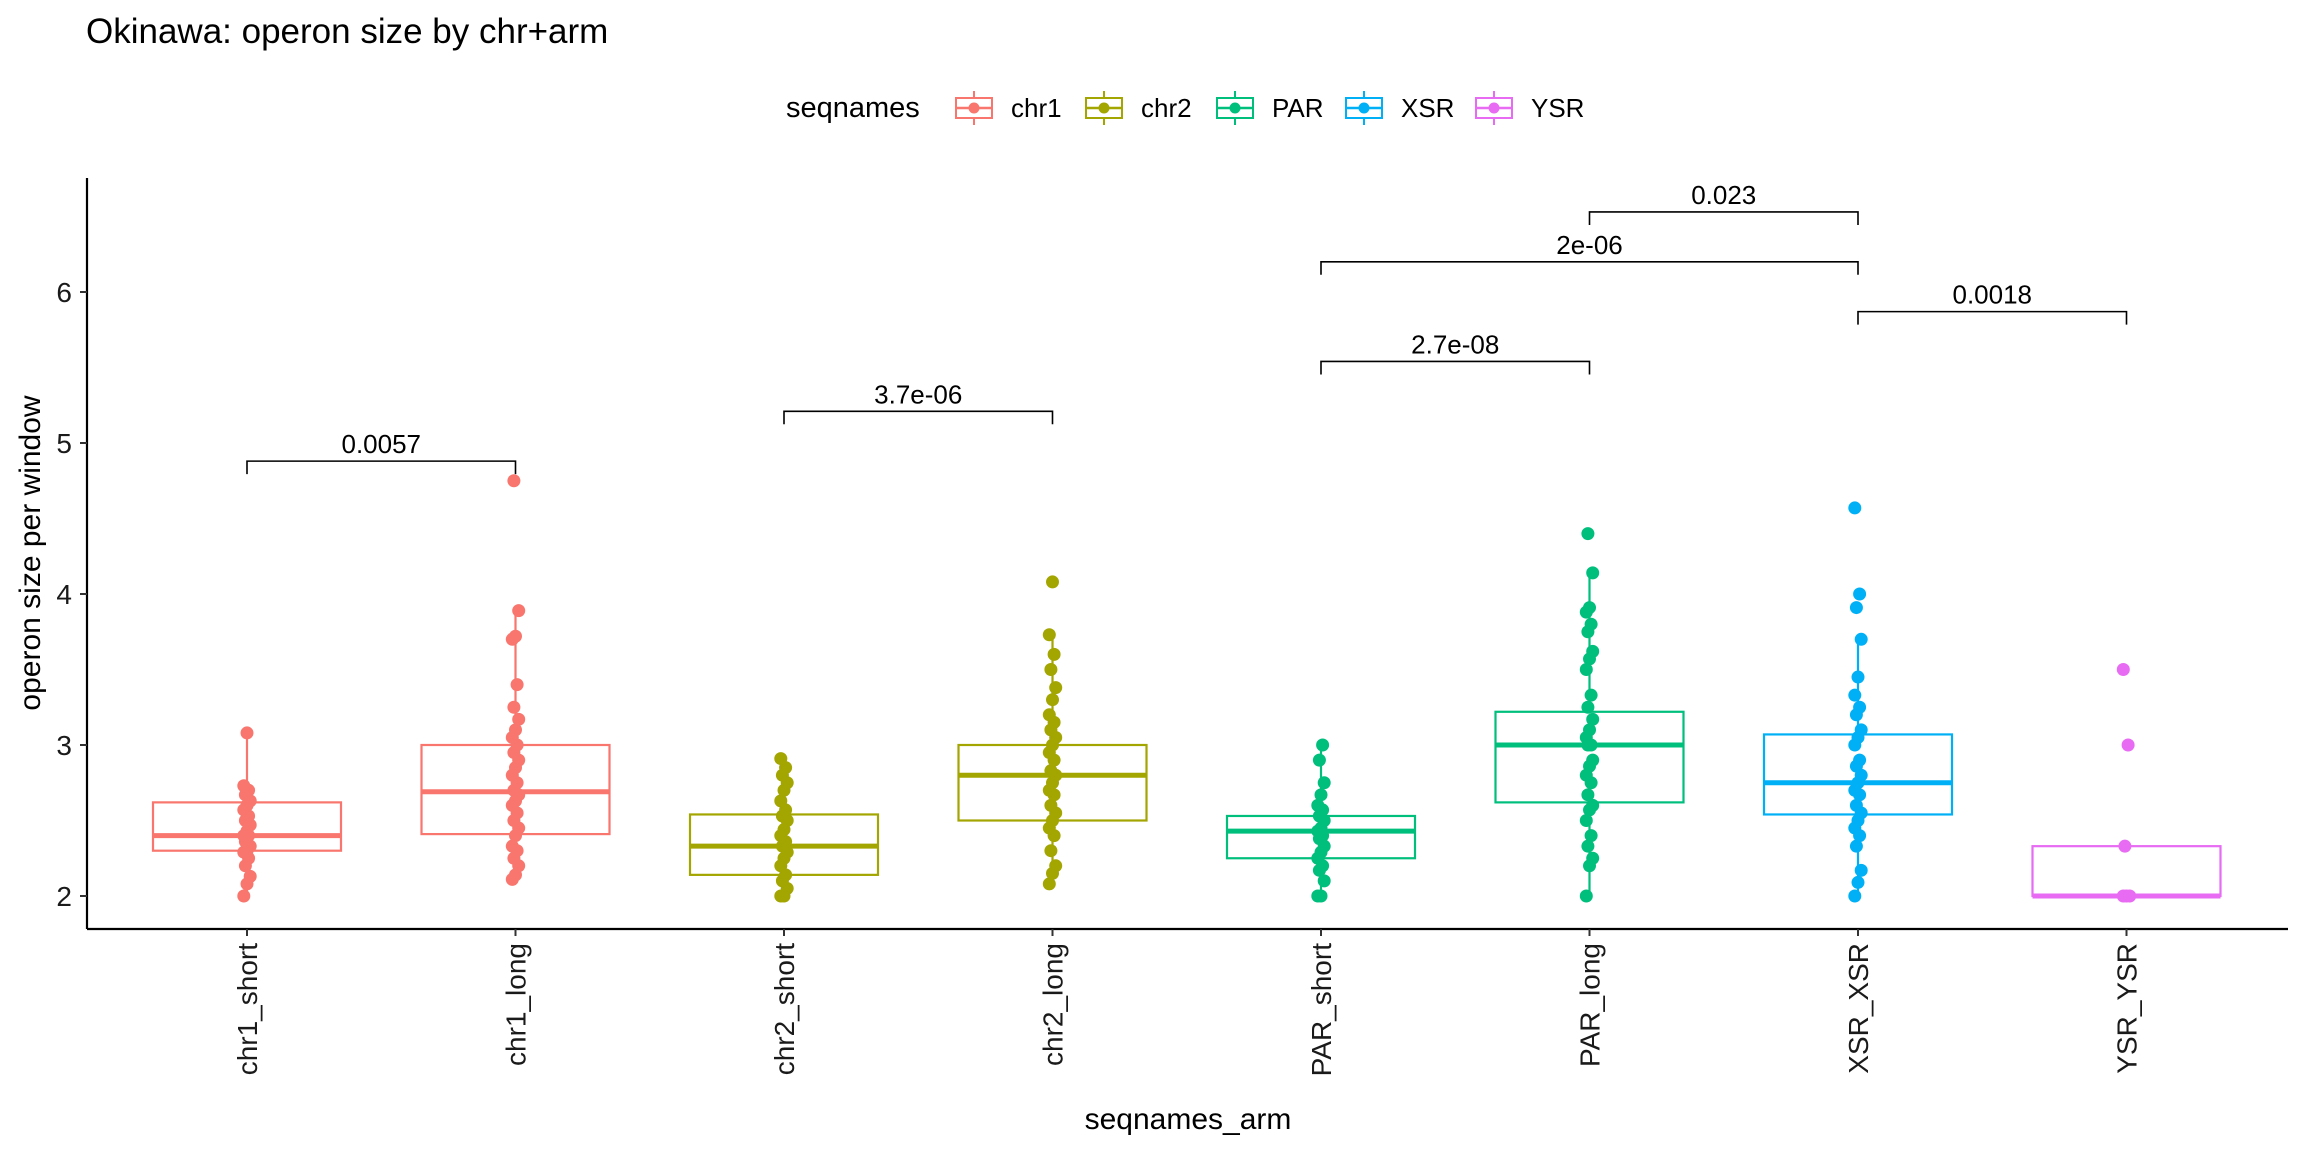 This screenshot has width=2304, height=1152. What do you see at coordinates (1321, 1010) in the screenshot?
I see `x-tick-label: PAR_short` at bounding box center [1321, 1010].